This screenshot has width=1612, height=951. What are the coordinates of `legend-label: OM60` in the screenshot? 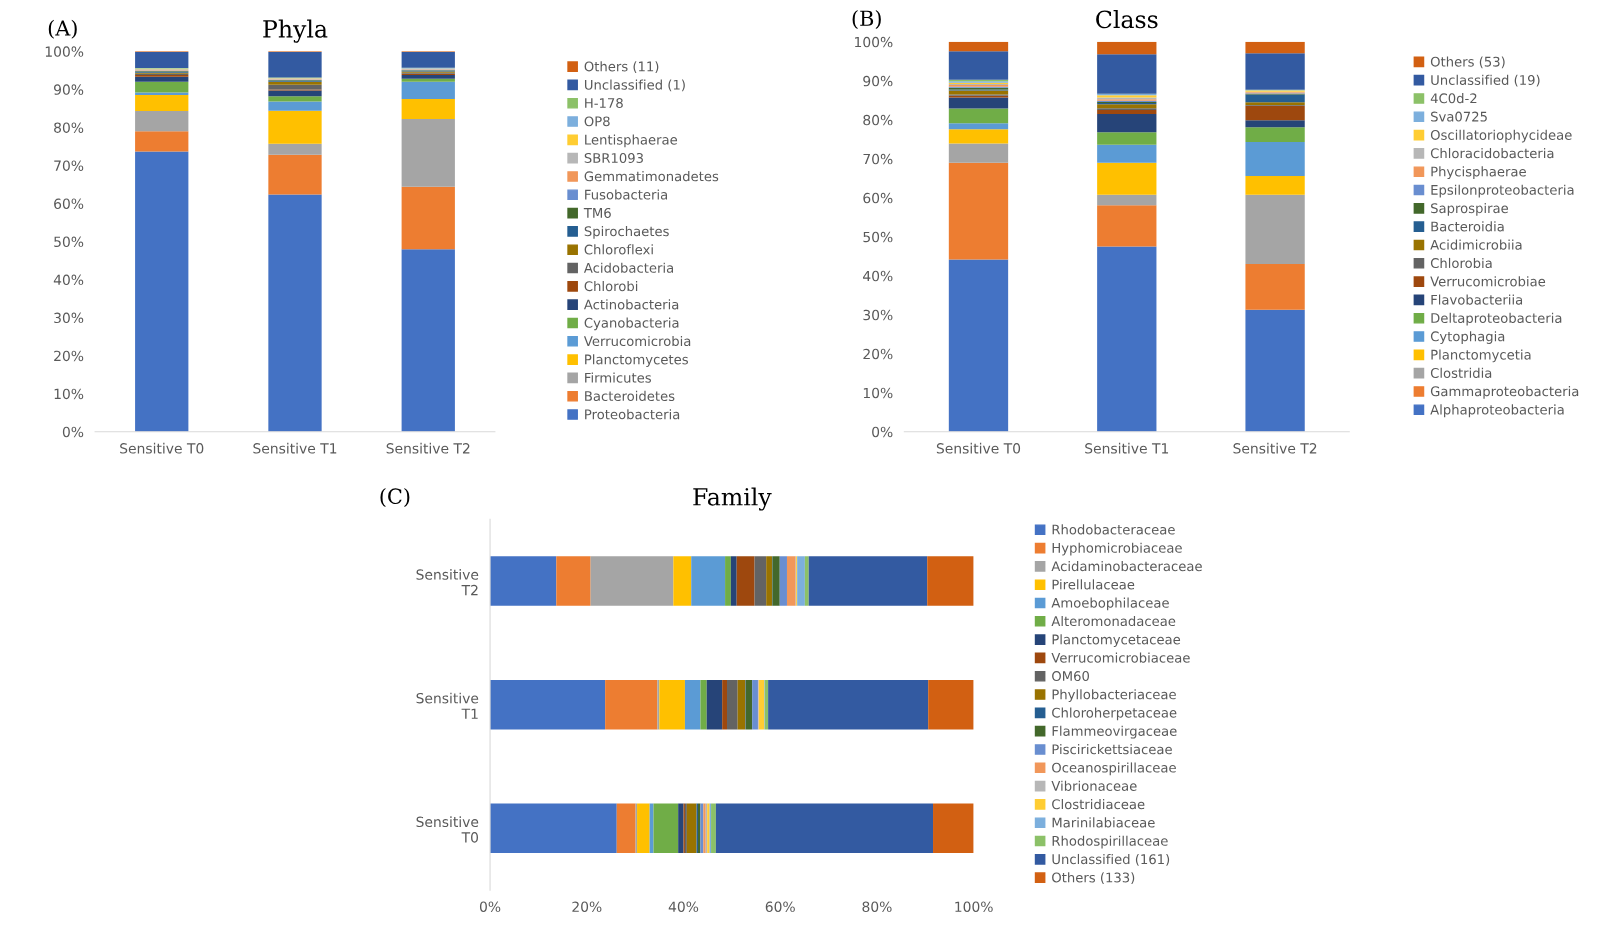 It's located at (1071, 676).